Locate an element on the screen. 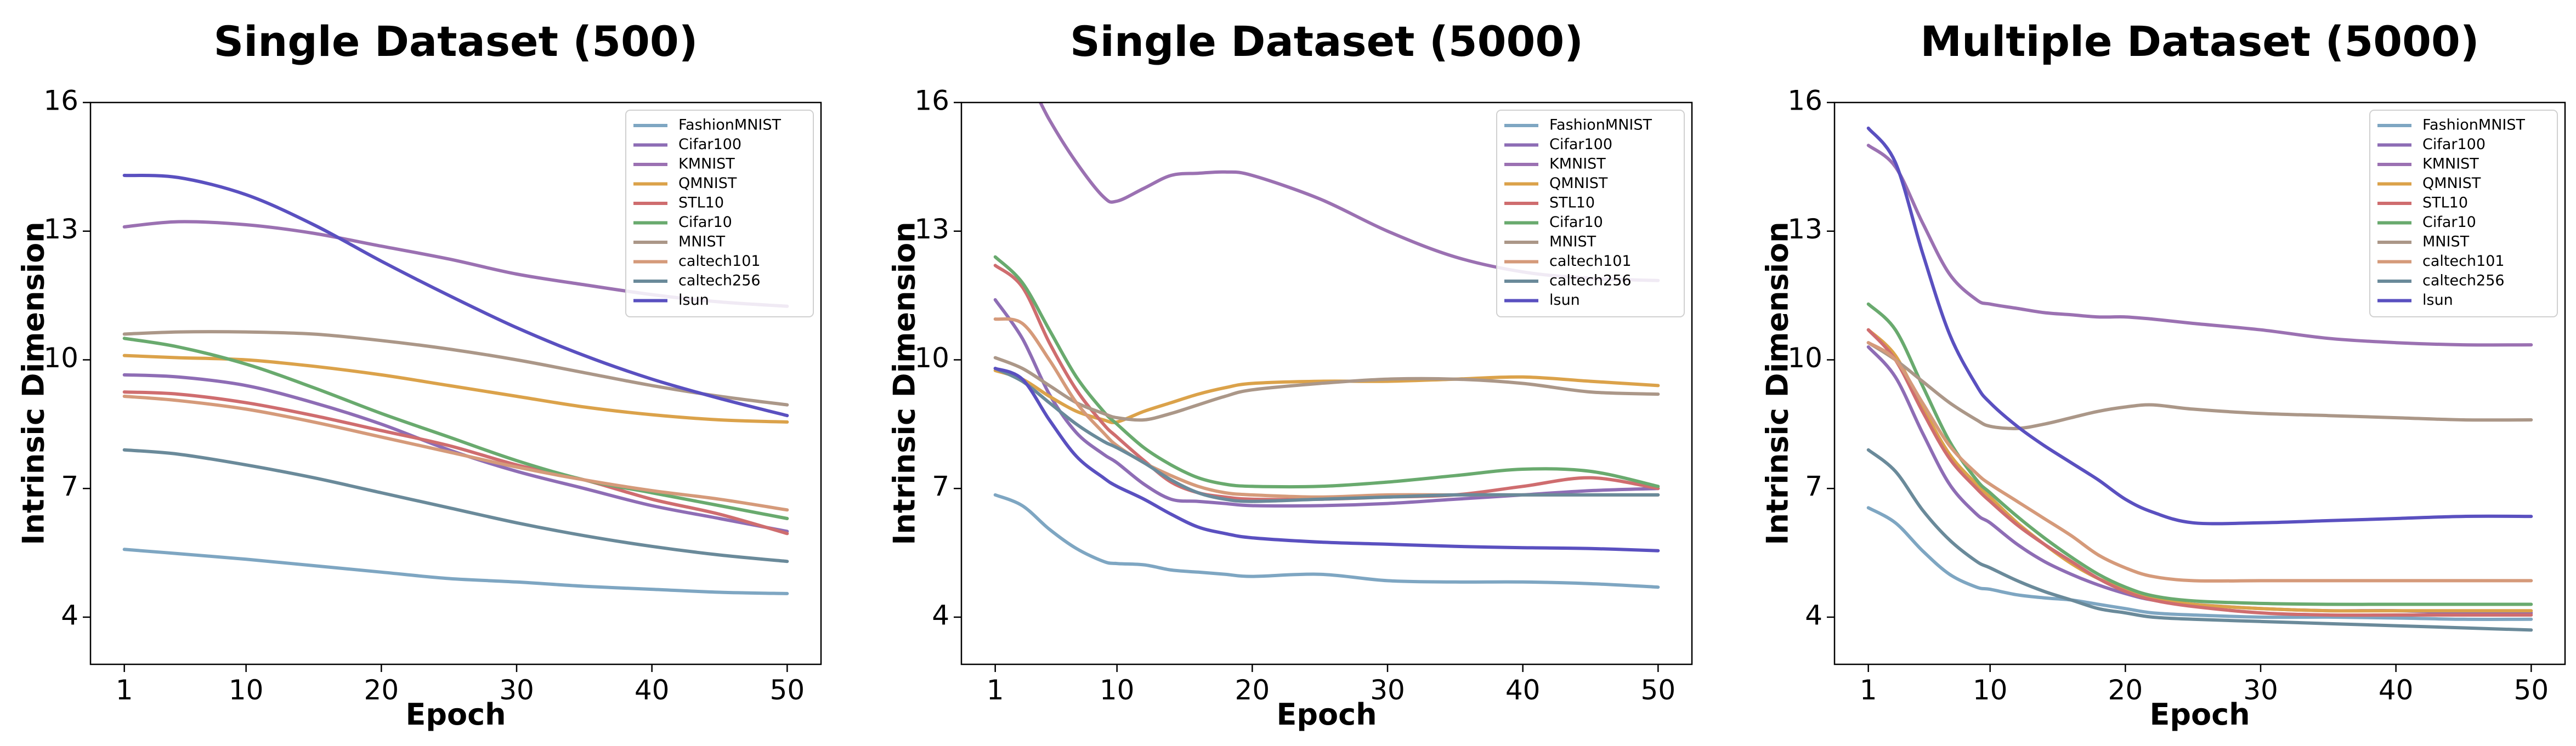 This screenshot has width=2576, height=746. chart-title: Single Dataset (5000) is located at coordinates (1326, 41).